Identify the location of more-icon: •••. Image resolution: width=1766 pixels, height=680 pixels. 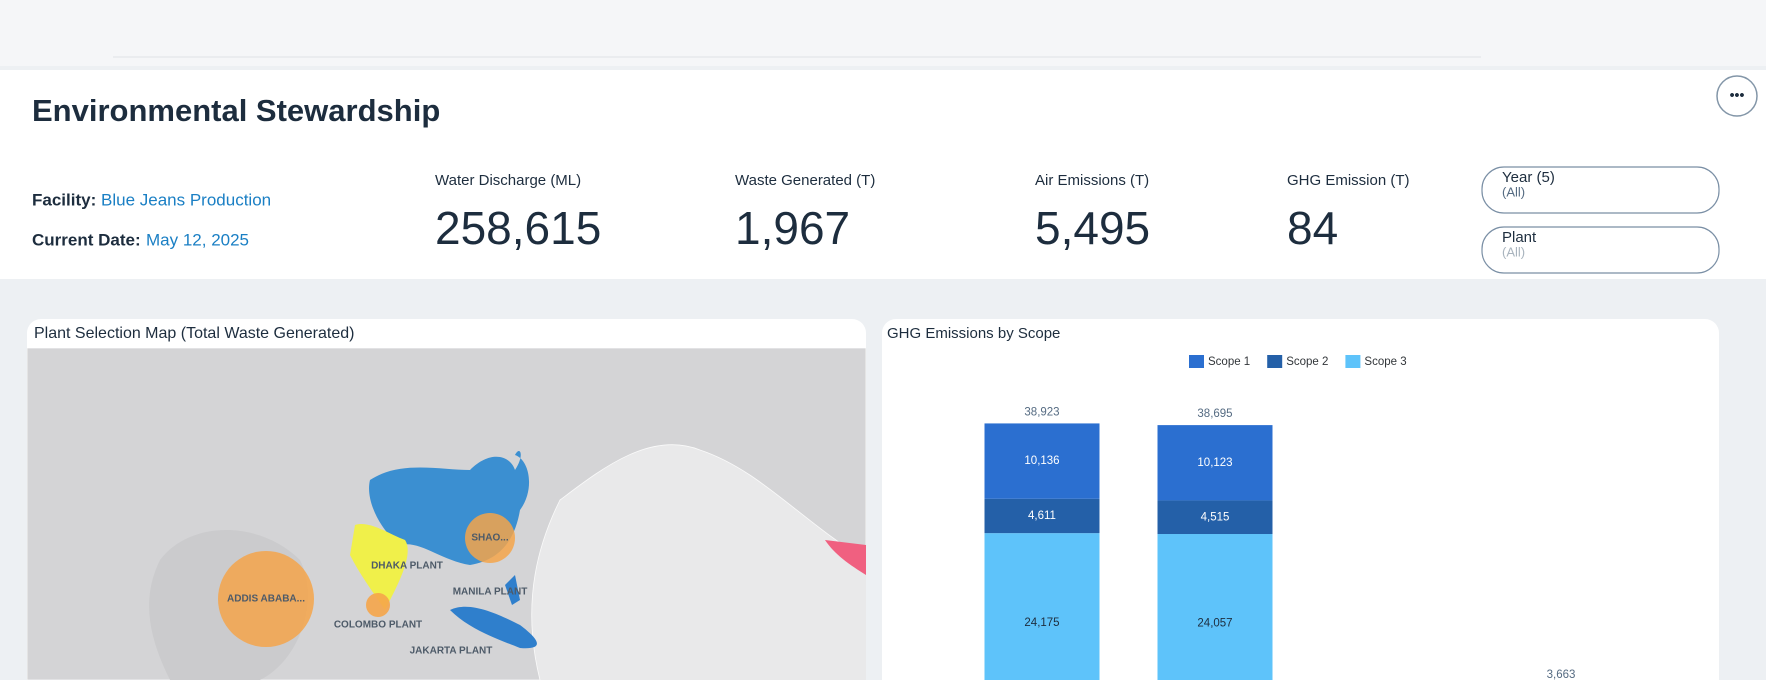
(1737, 95).